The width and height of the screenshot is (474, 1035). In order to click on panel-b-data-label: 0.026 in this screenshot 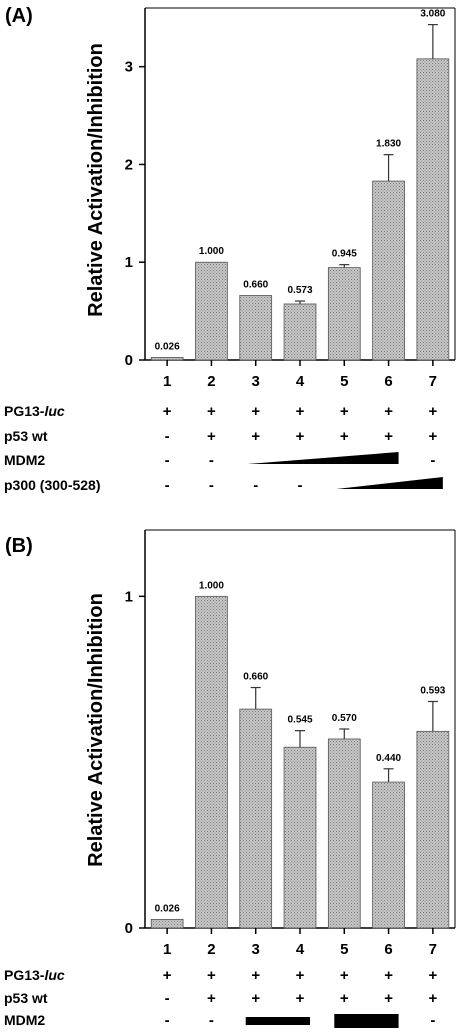, I will do `click(167, 908)`.